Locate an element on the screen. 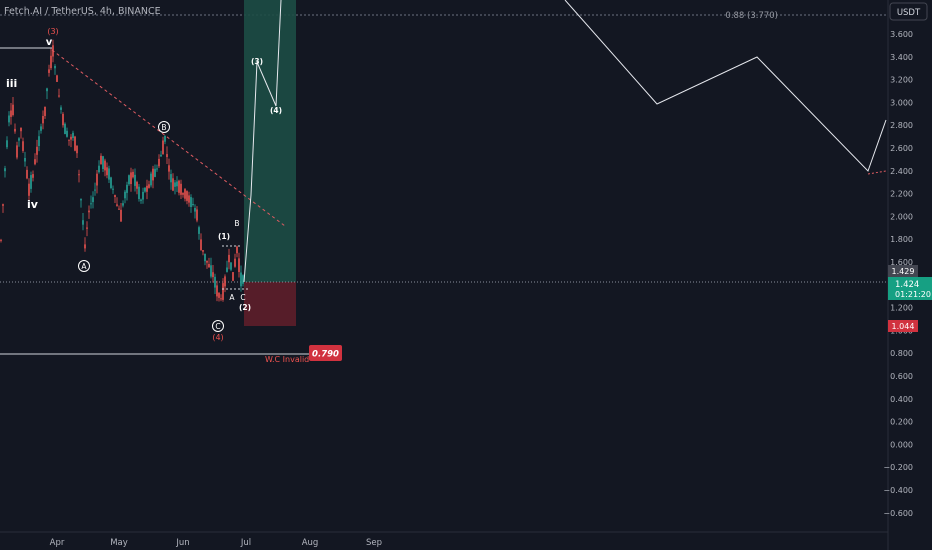 The image size is (932, 550). price-tick-label: 2.800 is located at coordinates (901, 125).